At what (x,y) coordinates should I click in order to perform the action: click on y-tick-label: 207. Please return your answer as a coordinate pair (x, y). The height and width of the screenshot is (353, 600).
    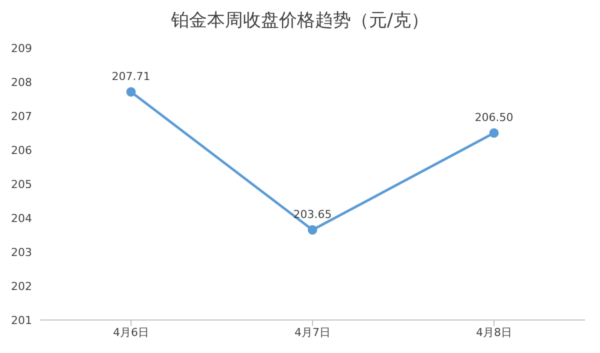
    Looking at the image, I should click on (21, 116).